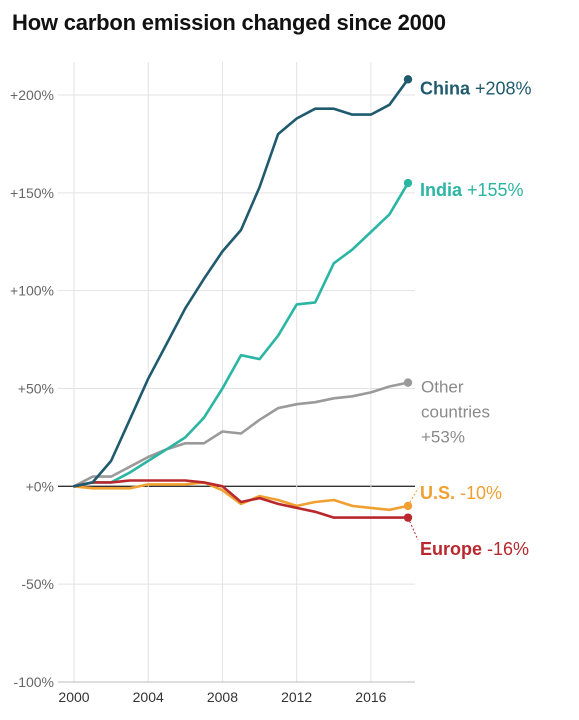 This screenshot has width=579, height=720. I want to click on series-line-europe, so click(241, 499).